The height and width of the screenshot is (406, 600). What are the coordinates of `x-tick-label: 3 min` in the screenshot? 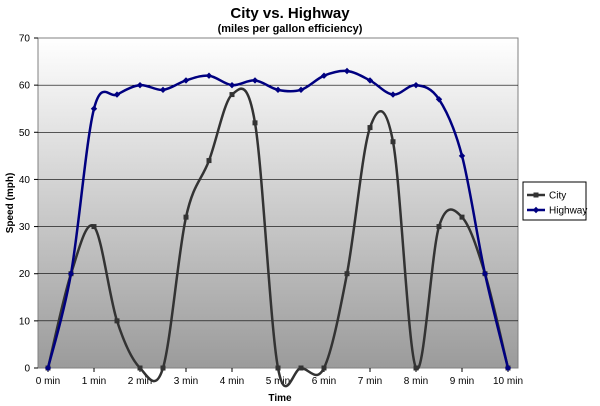 It's located at (186, 381).